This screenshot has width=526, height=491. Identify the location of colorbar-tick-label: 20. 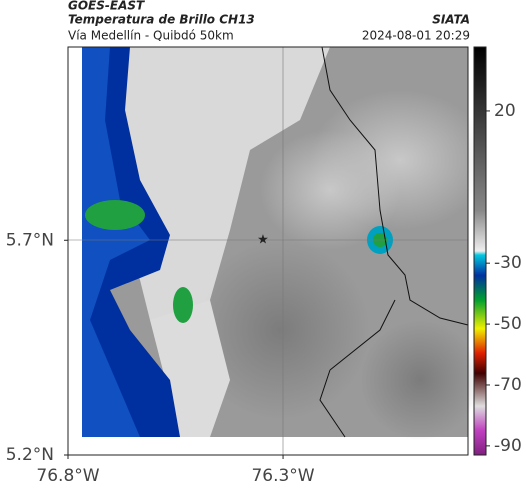
(505, 111).